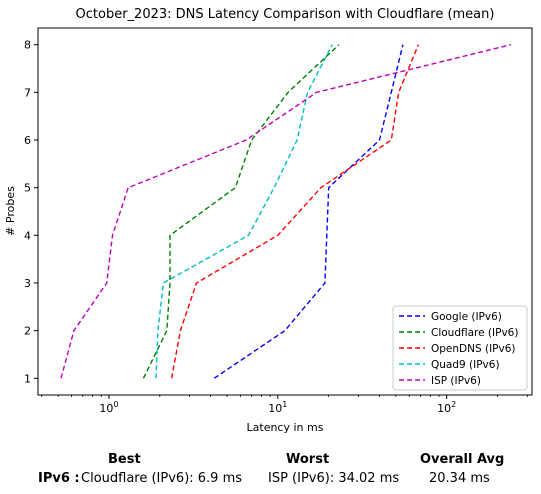  Describe the element at coordinates (59, 478) in the screenshot. I see `ipv6-row-label: IPv6 :` at that location.